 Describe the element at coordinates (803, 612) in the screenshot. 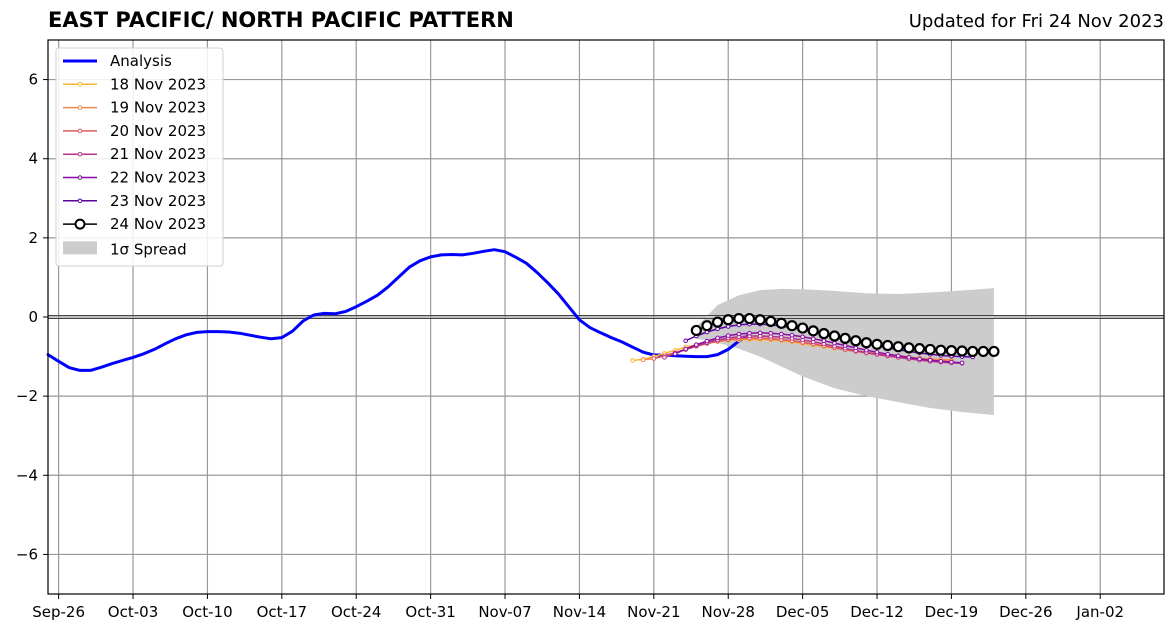

I see `x-tick-label: Dec-05` at that location.